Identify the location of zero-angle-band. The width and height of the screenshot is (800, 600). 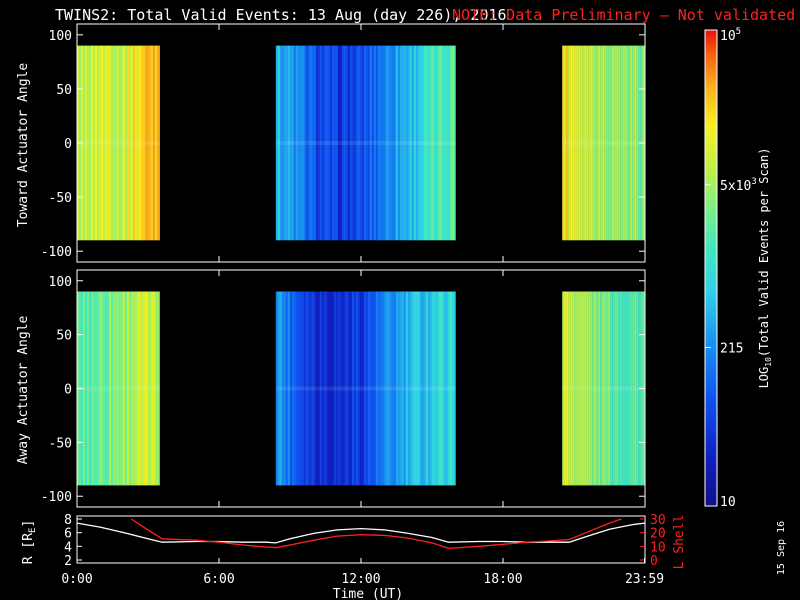
(365, 143).